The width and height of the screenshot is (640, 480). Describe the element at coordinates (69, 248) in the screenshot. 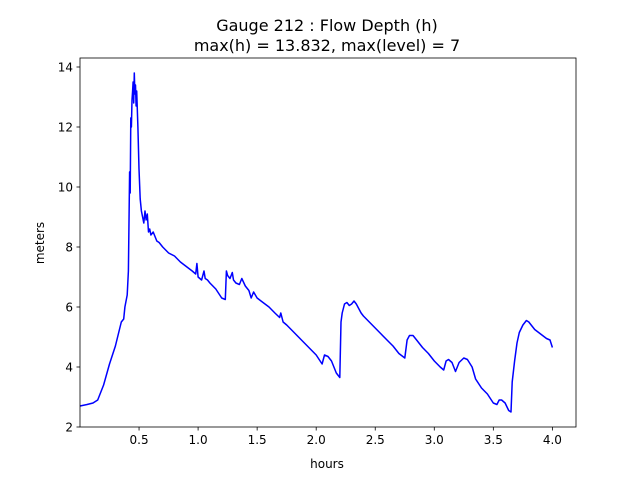

I see `y-tick-label: 8` at that location.